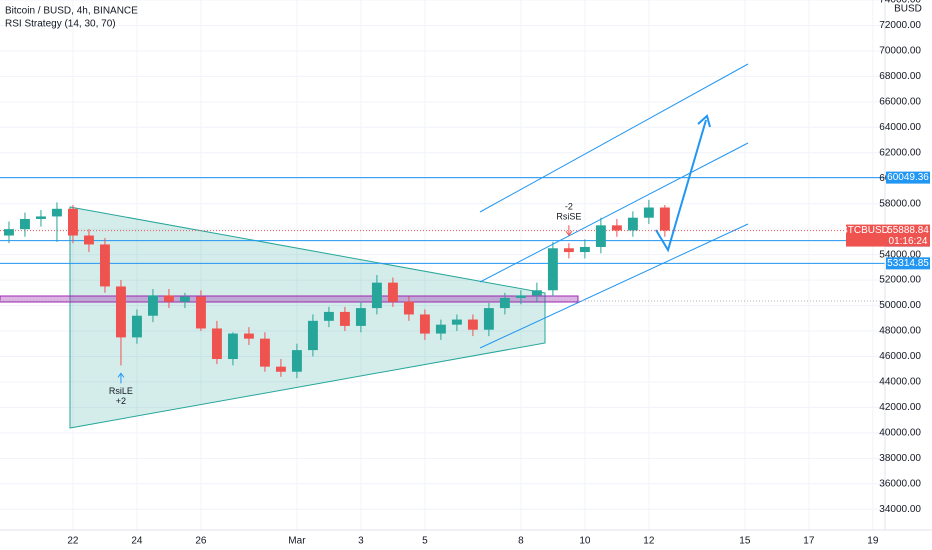 This screenshot has height=550, width=932. Describe the element at coordinates (121, 401) in the screenshot. I see `signal-qty: +2` at that location.